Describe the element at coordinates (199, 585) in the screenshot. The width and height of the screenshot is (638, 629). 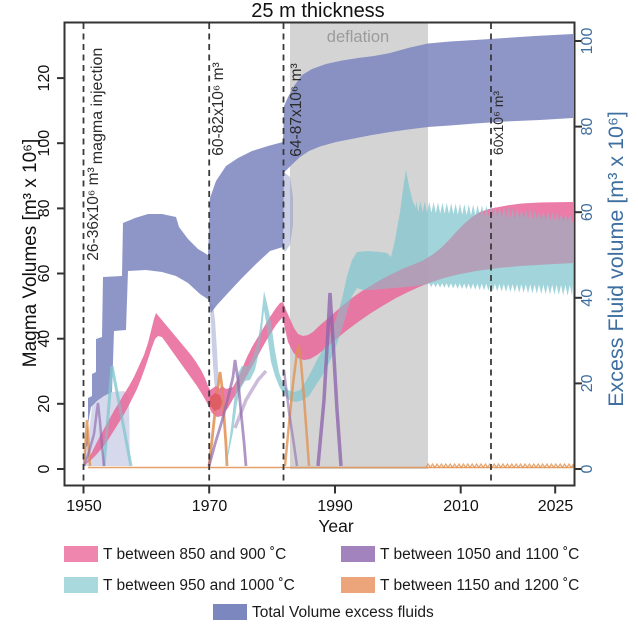
I see `svg-text: T between 950 and 1000 ˚C` at that location.